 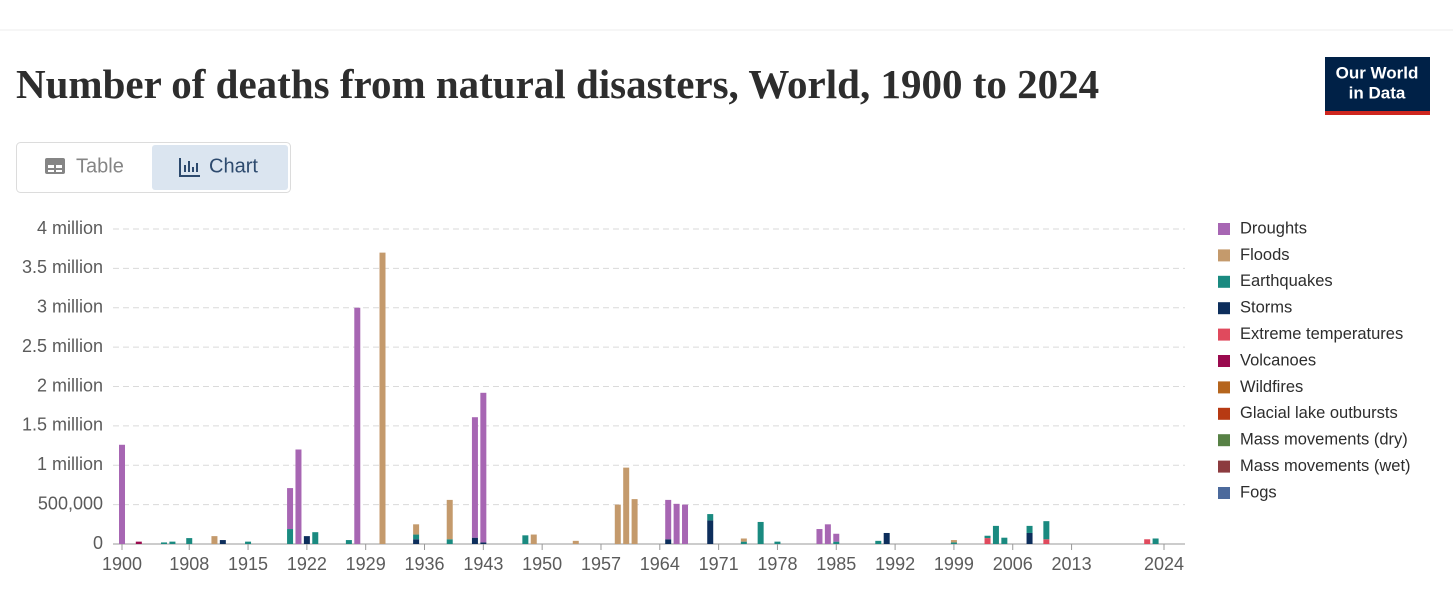 What do you see at coordinates (1265, 255) in the screenshot?
I see `legend-label: Floods` at bounding box center [1265, 255].